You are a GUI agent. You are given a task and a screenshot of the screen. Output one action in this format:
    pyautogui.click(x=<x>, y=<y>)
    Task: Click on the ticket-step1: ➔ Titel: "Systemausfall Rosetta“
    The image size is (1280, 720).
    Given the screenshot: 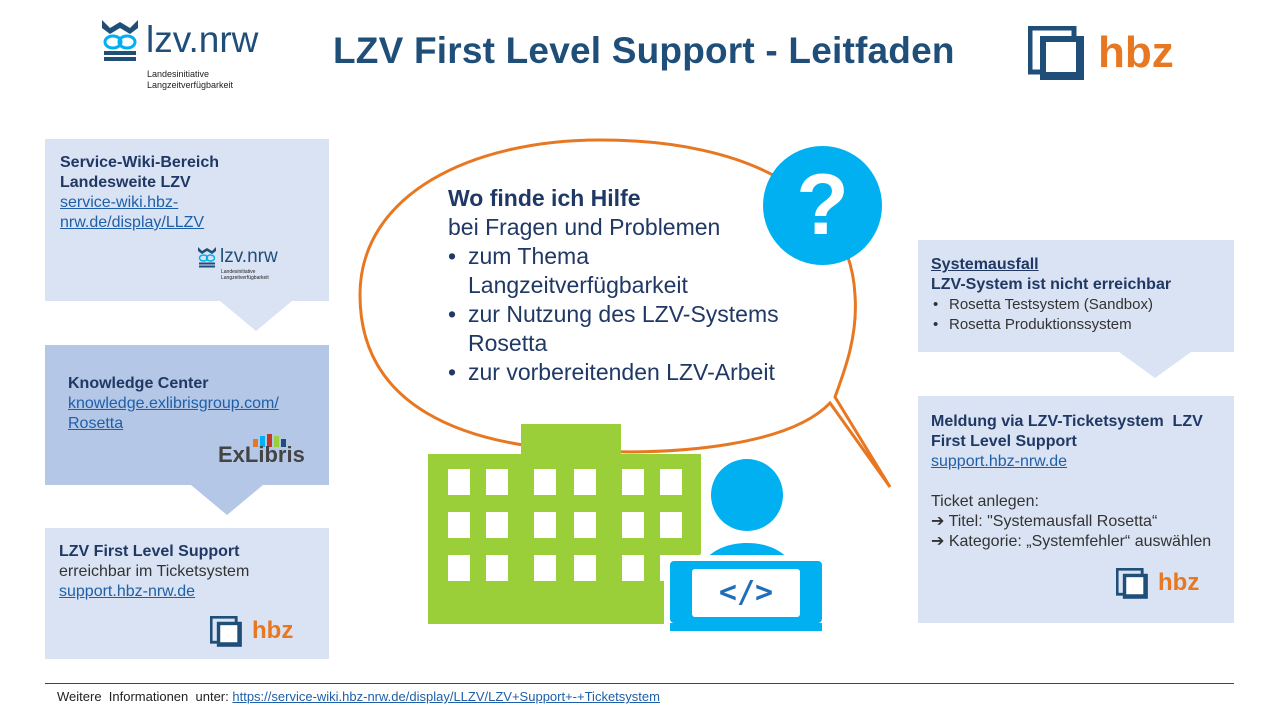 What is the action you would take?
    pyautogui.click(x=1044, y=521)
    